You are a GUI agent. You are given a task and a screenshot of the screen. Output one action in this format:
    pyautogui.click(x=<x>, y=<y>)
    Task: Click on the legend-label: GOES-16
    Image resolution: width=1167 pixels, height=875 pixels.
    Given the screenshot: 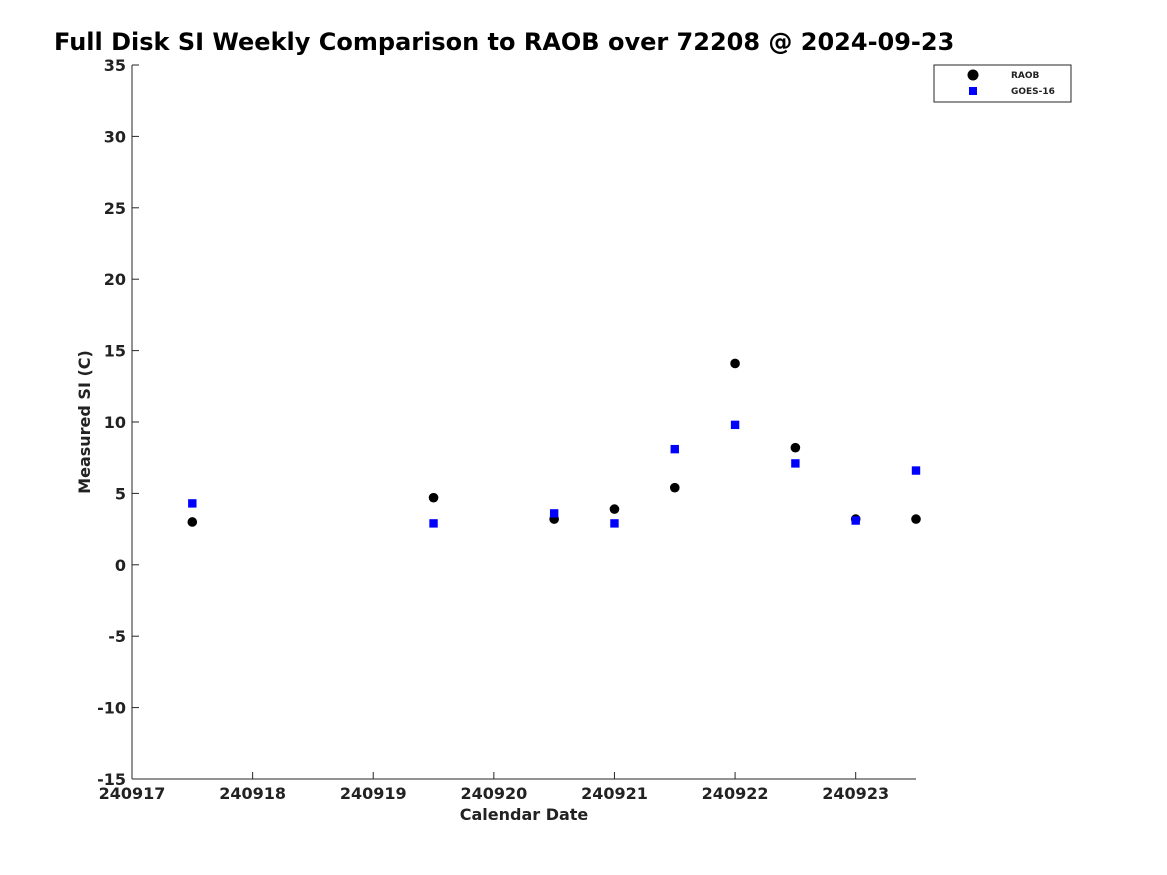 What is the action you would take?
    pyautogui.click(x=1033, y=92)
    